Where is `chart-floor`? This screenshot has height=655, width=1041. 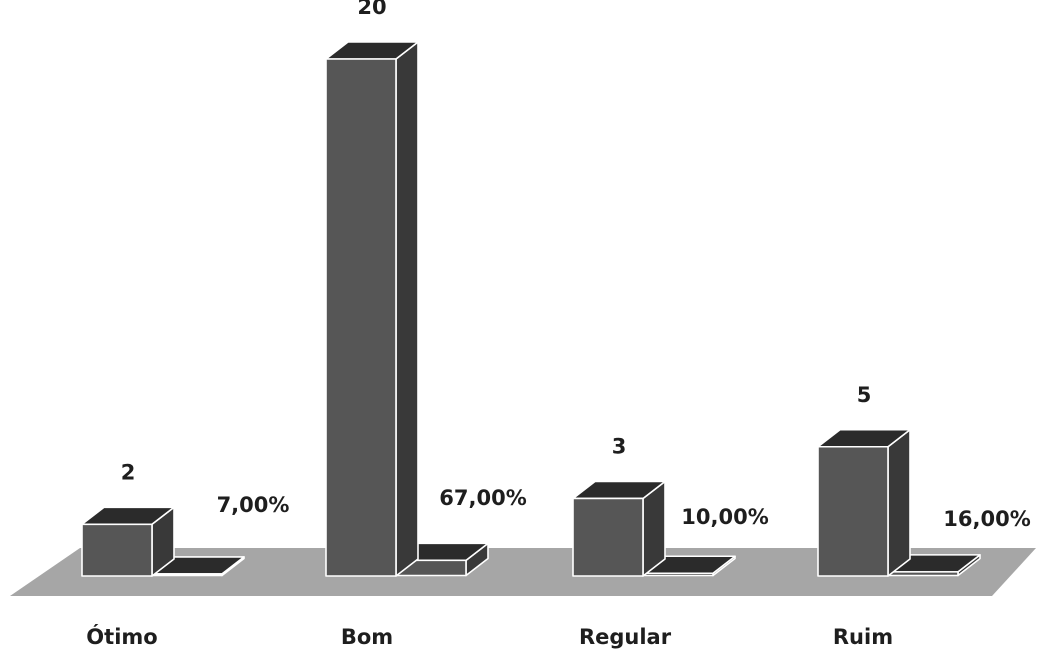
chart-floor is located at coordinates (523, 572).